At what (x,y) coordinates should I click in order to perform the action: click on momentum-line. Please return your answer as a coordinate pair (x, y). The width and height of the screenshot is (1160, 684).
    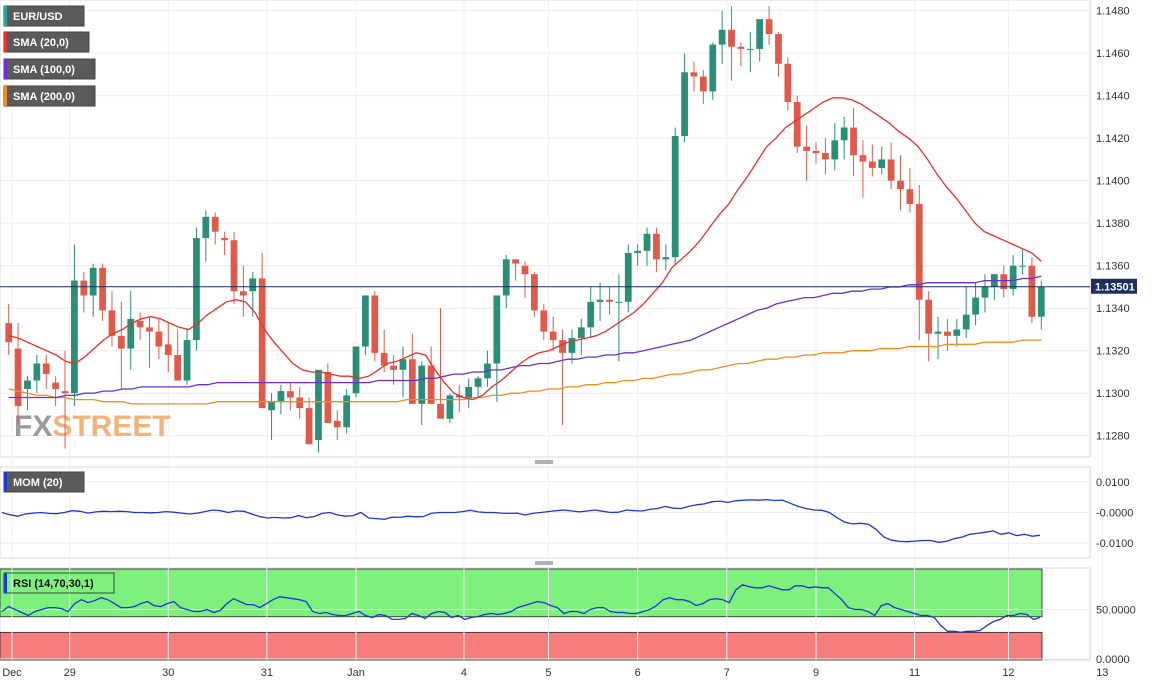
    Looking at the image, I should click on (521, 520).